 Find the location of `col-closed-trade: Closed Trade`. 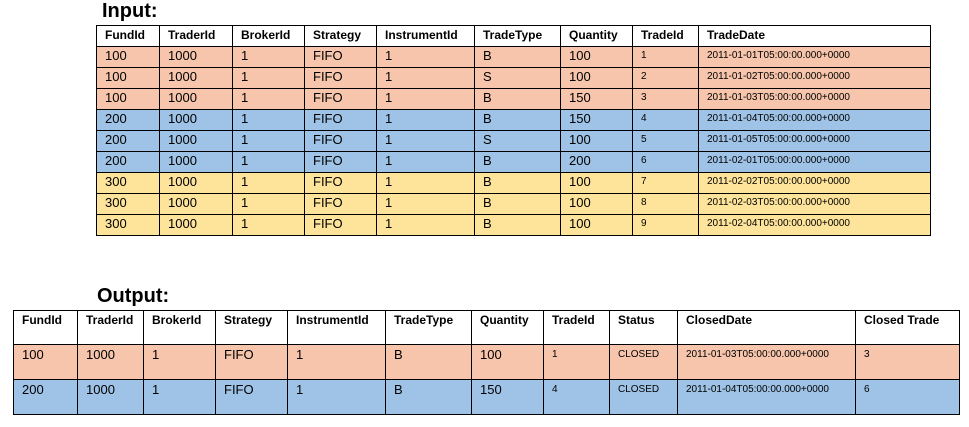

col-closed-trade: Closed Trade is located at coordinates (907, 327).